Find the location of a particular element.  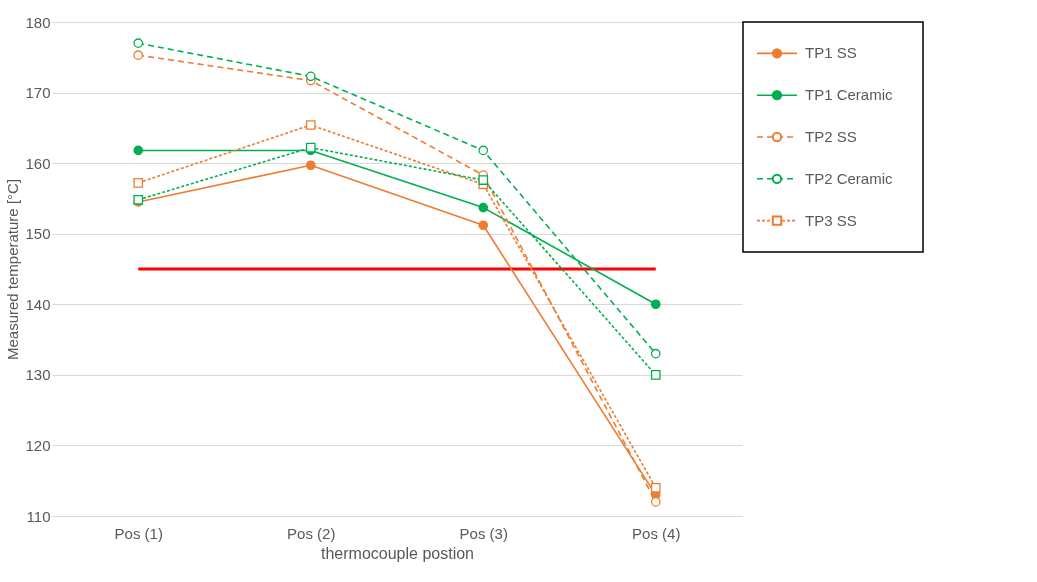

legend-label: TP3 SS is located at coordinates (831, 220).